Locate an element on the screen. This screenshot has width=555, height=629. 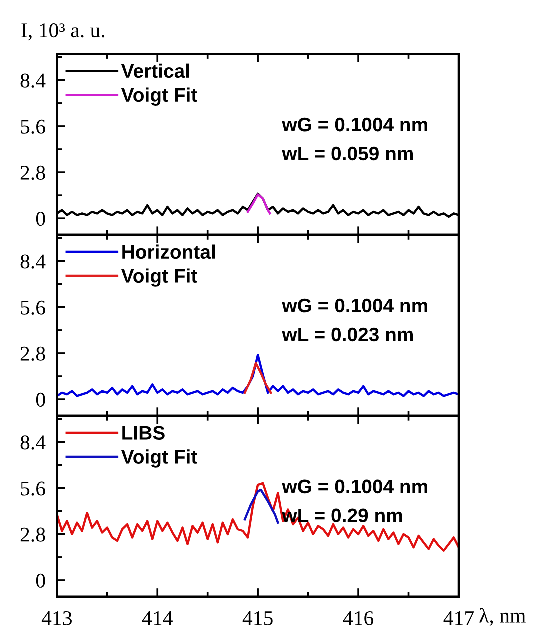
x-tick-label: 415 is located at coordinates (257, 619).